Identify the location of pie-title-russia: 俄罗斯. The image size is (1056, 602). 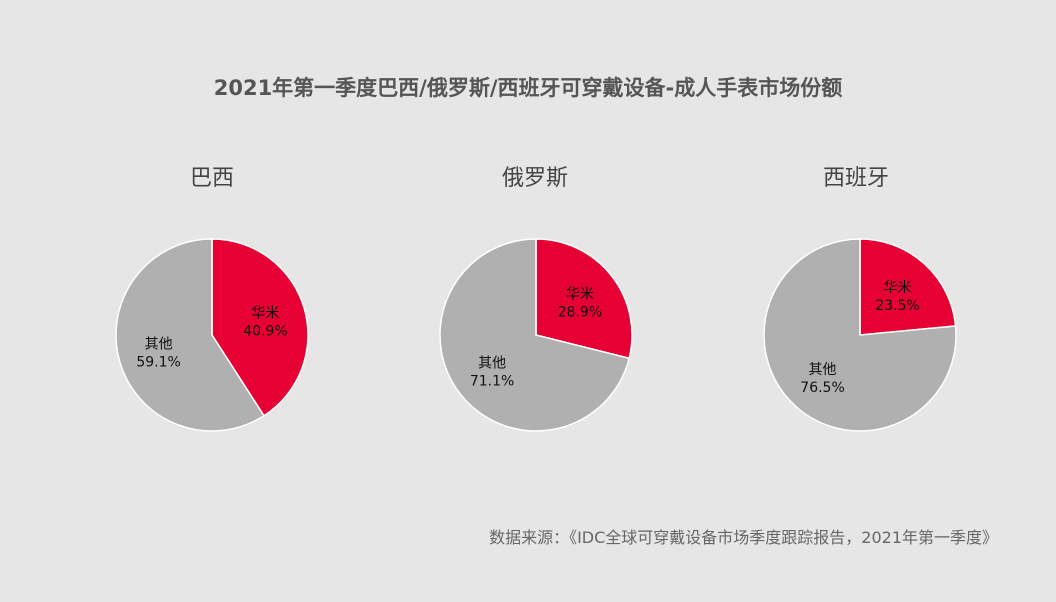
(534, 178).